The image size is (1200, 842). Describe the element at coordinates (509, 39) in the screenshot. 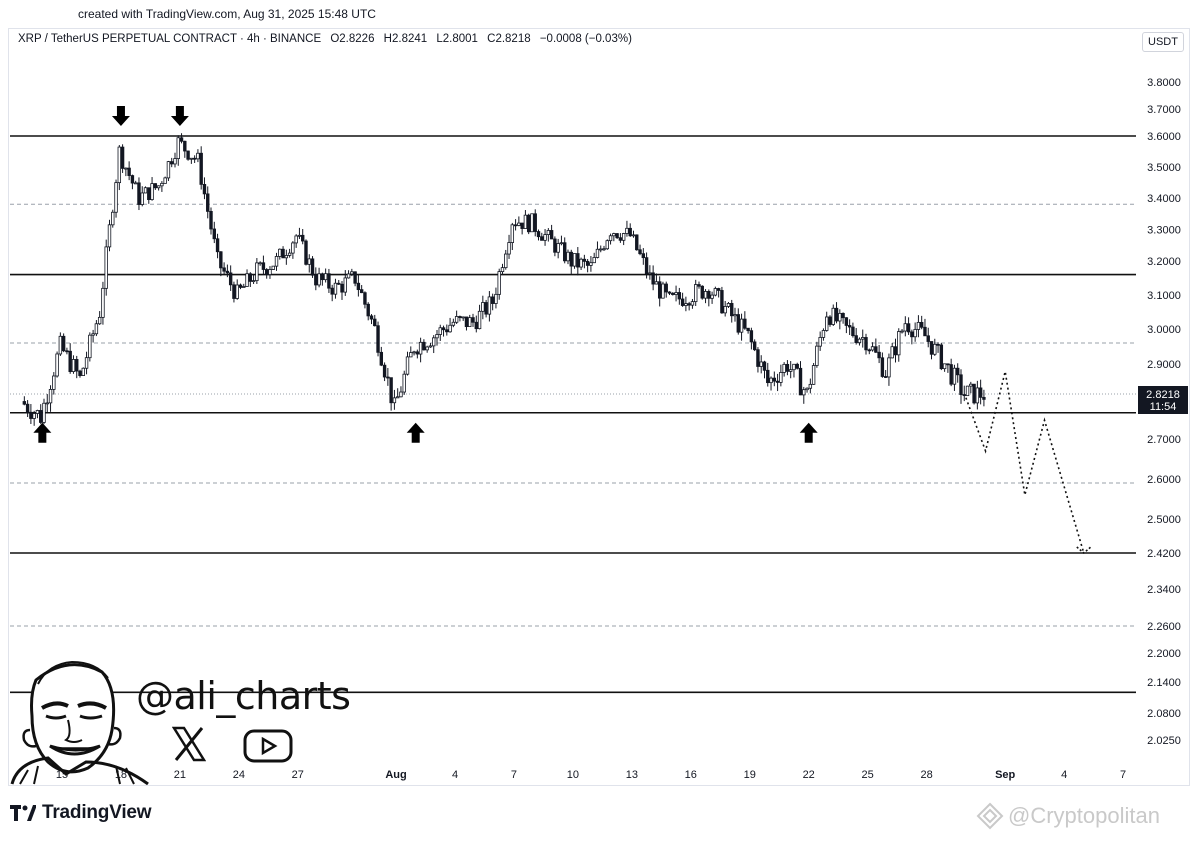

I see `close-value: C2.8218` at that location.